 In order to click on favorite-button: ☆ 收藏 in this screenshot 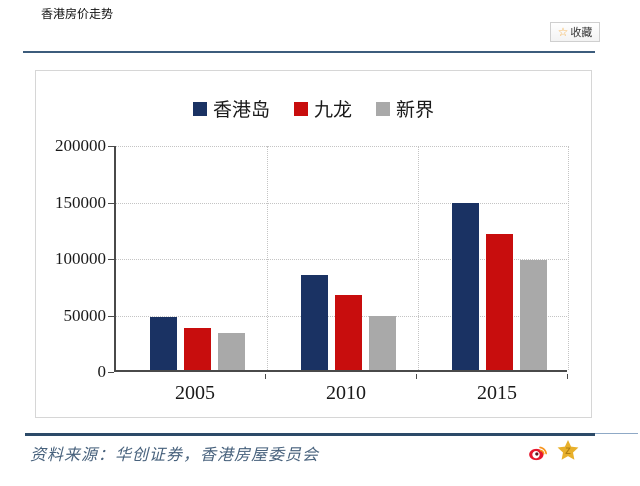, I will do `click(575, 32)`.